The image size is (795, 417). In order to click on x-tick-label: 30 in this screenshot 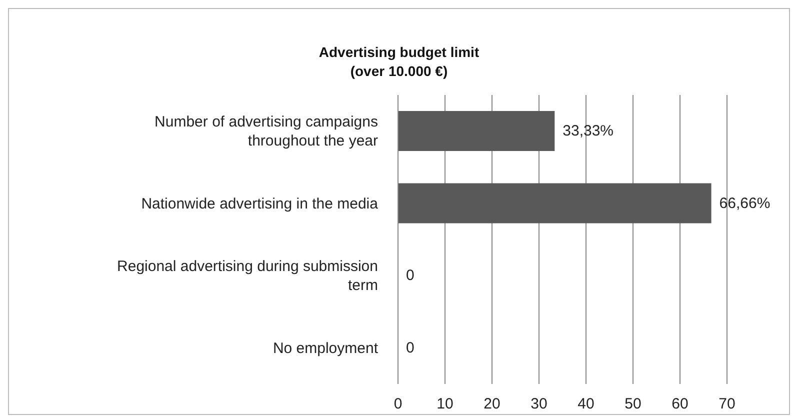, I will do `click(539, 404)`.